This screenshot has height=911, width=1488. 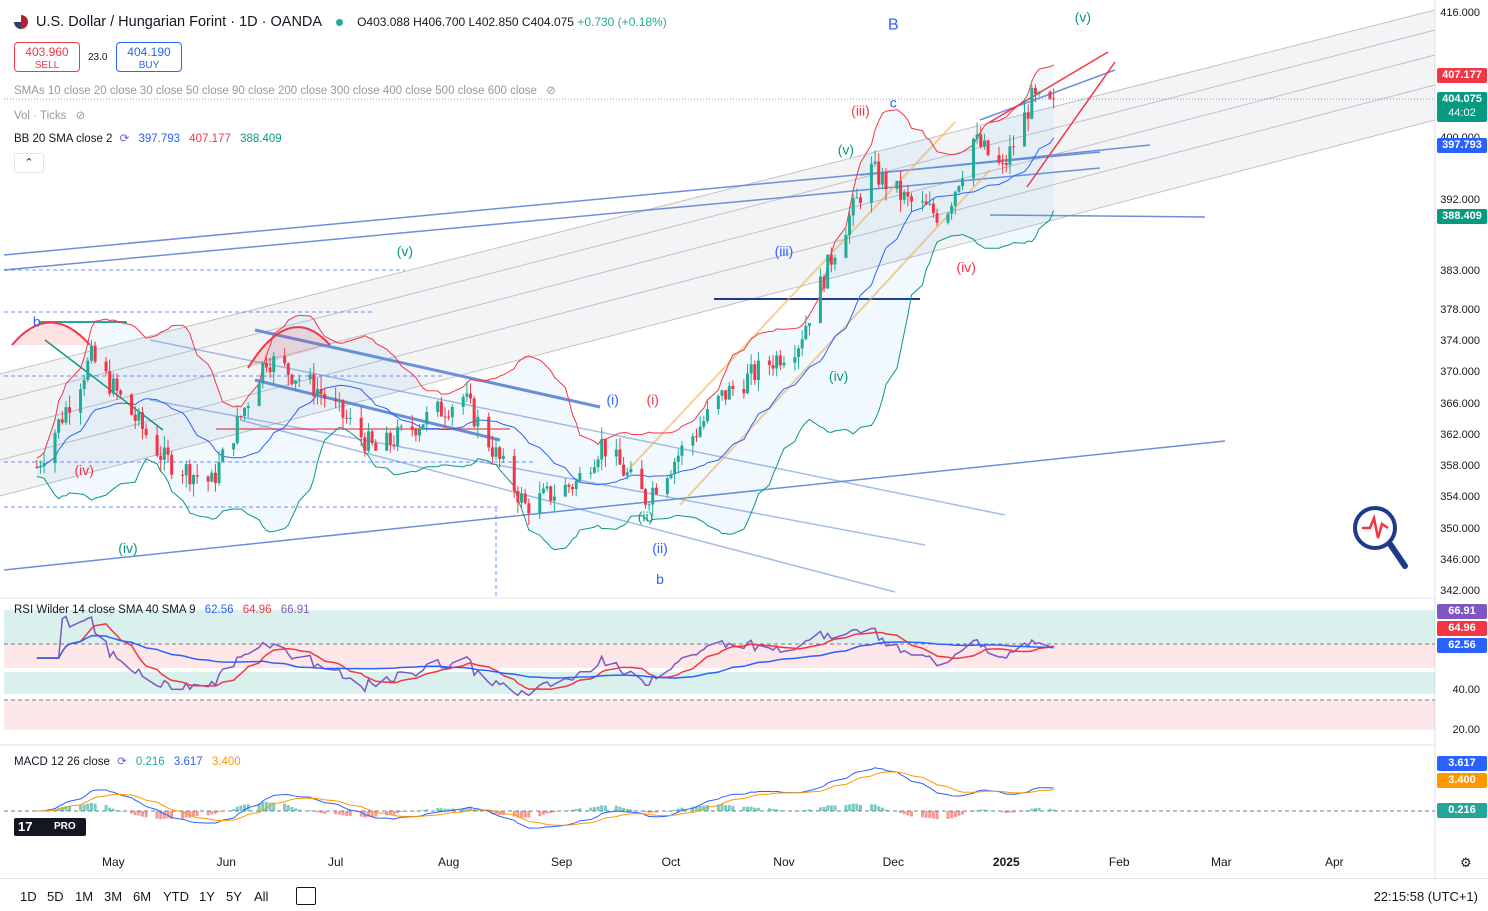 What do you see at coordinates (261, 896) in the screenshot?
I see `range-button-all: All` at bounding box center [261, 896].